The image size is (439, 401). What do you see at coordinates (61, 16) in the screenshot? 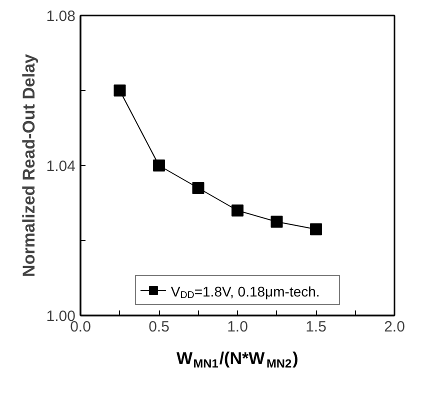
I see `y-tick-label: 1.08` at bounding box center [61, 16].